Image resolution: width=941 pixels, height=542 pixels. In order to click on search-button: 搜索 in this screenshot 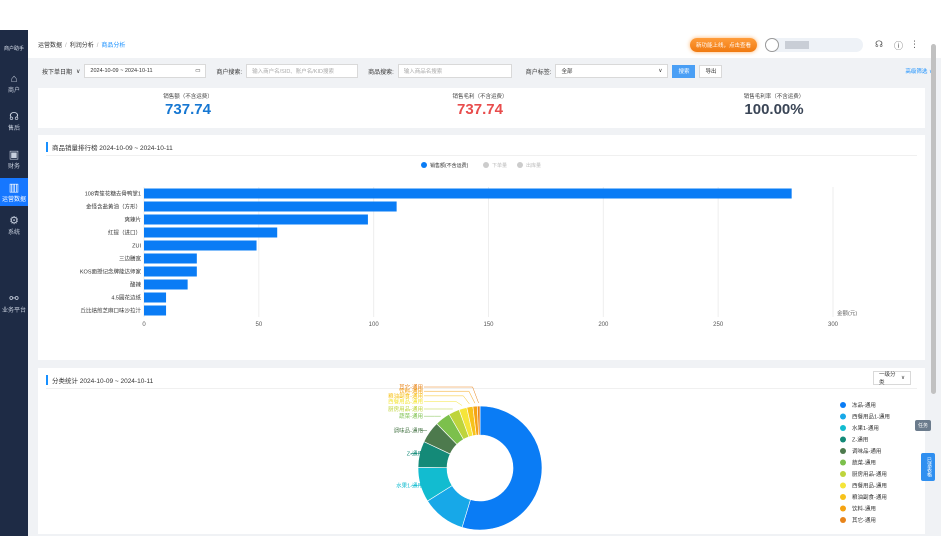, I will do `click(684, 71)`.